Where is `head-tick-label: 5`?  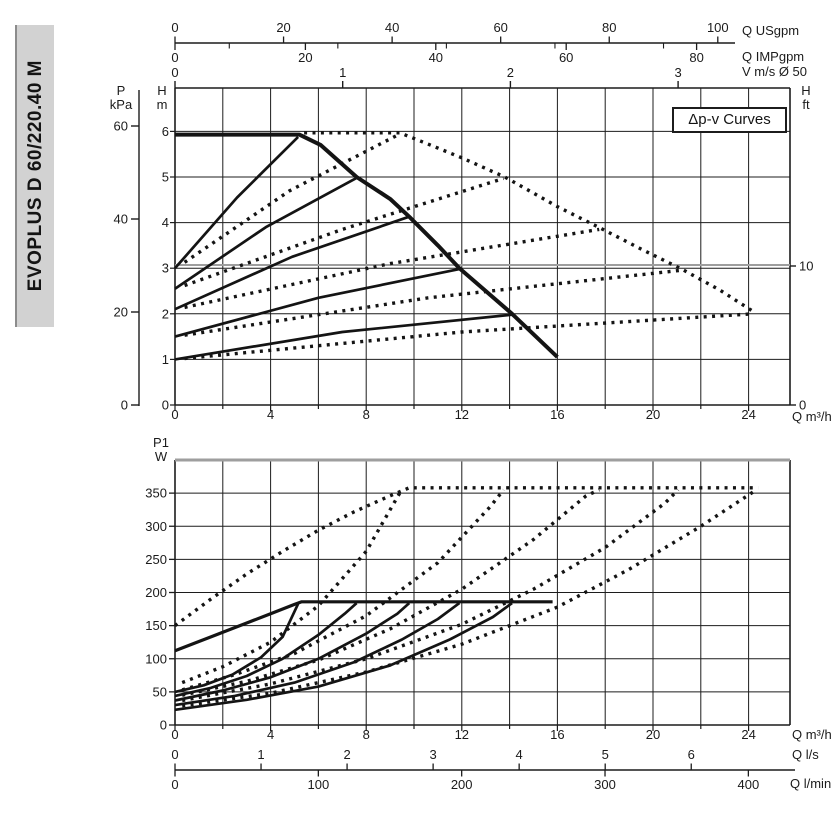
head-tick-label: 5 is located at coordinates (165, 177).